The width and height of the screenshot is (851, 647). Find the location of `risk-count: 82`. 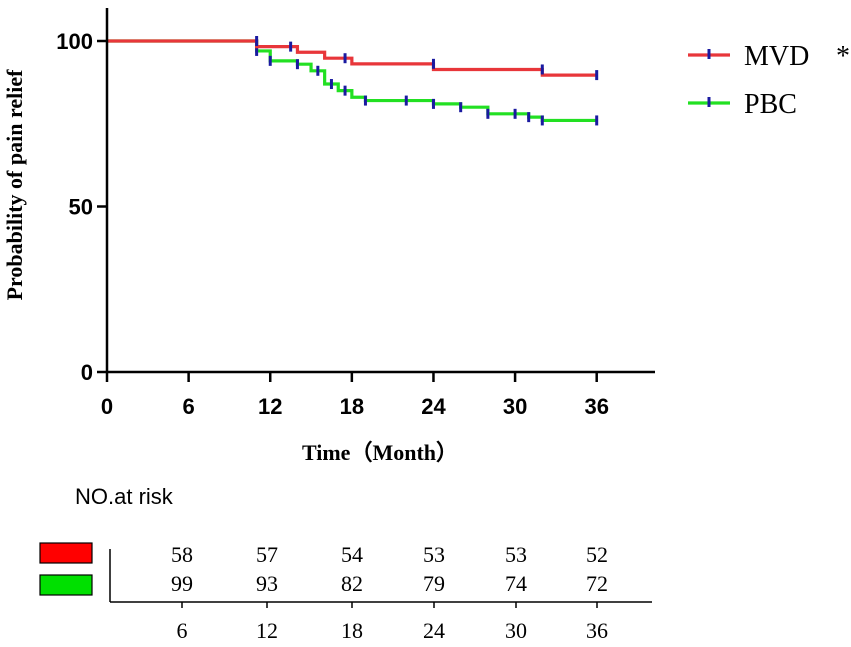

risk-count: 82 is located at coordinates (352, 583).